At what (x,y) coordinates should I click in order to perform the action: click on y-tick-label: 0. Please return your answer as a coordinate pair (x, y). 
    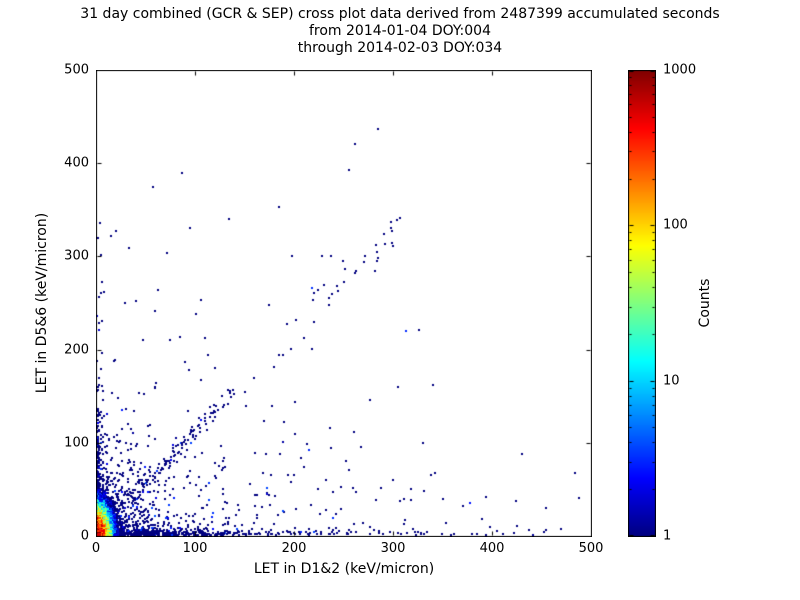
    Looking at the image, I should click on (84, 536).